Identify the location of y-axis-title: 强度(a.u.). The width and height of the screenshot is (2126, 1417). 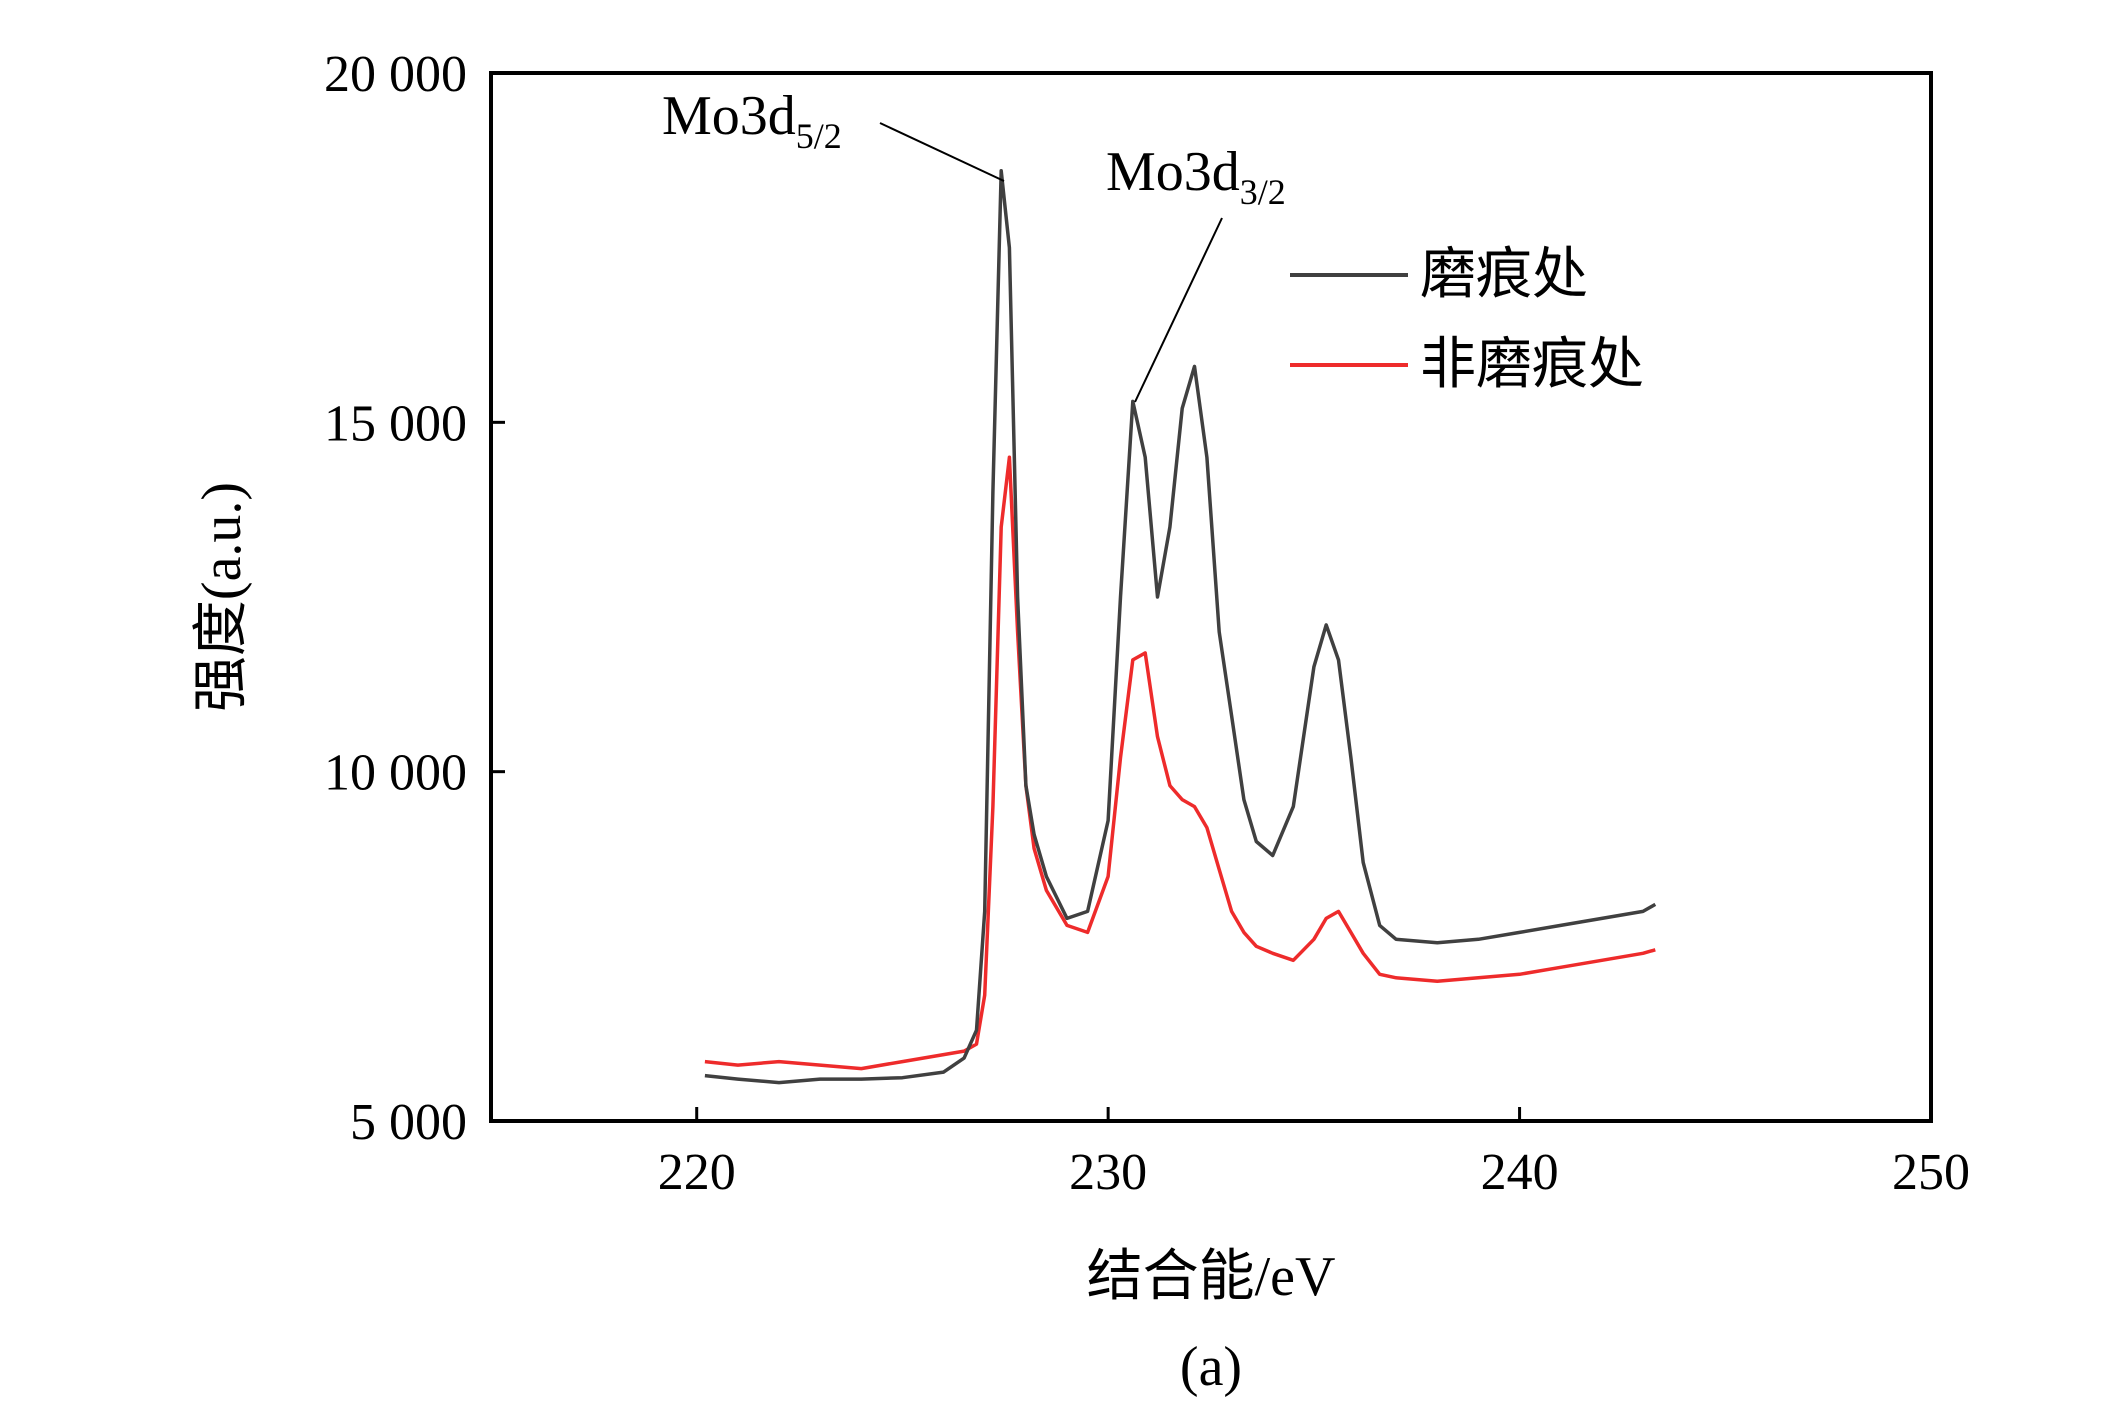
(222, 597).